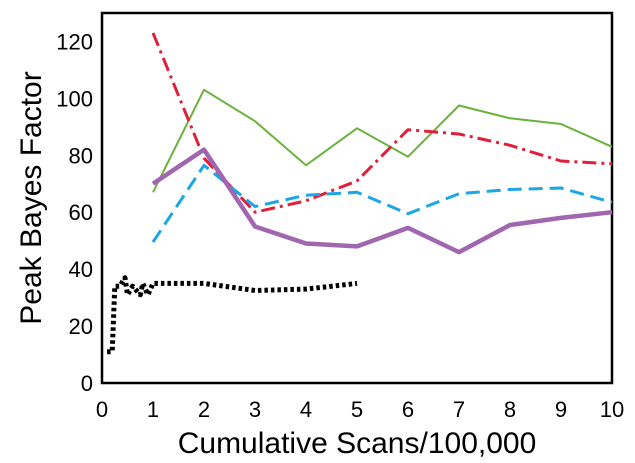 The width and height of the screenshot is (635, 463). I want to click on y-axis-title: Peak Bayes Factor, so click(31, 197).